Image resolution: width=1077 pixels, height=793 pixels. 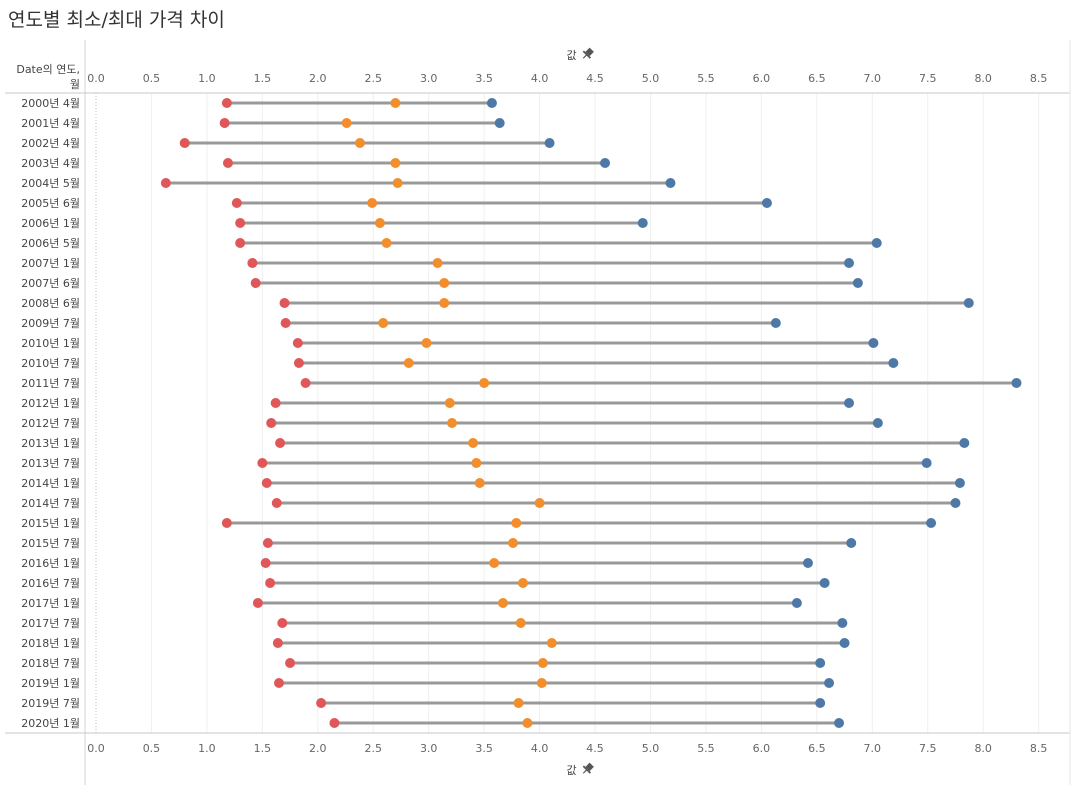 I want to click on row-label: 2015년 7월, so click(x=50, y=543).